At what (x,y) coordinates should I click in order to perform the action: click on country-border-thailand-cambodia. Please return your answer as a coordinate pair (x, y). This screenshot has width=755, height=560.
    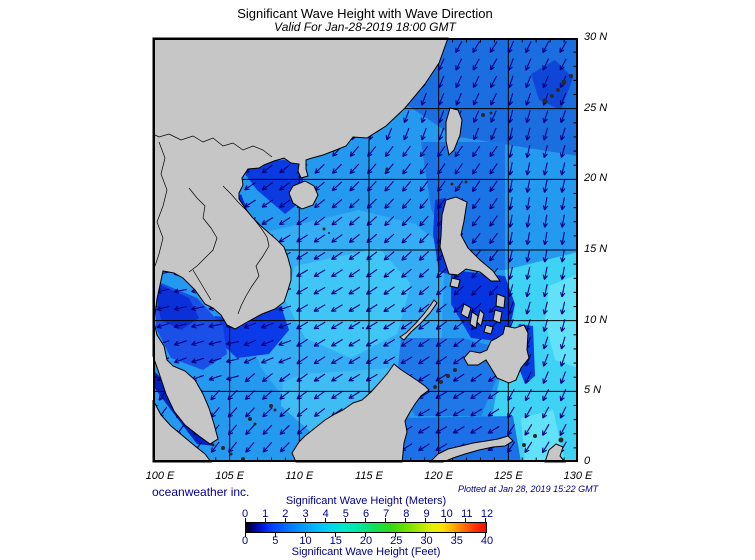
    Looking at the image, I should click on (202, 285).